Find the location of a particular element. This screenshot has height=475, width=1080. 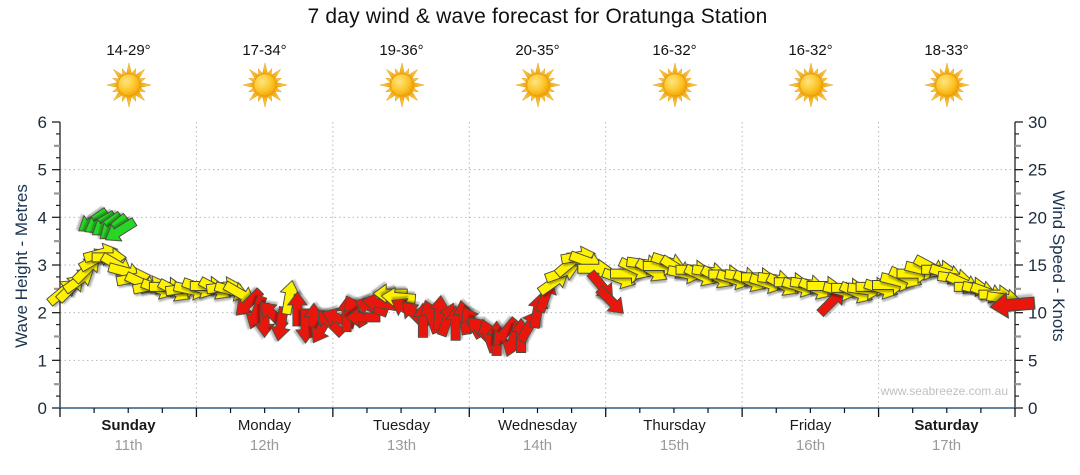

left-tick-label: 6 is located at coordinates (42, 122).